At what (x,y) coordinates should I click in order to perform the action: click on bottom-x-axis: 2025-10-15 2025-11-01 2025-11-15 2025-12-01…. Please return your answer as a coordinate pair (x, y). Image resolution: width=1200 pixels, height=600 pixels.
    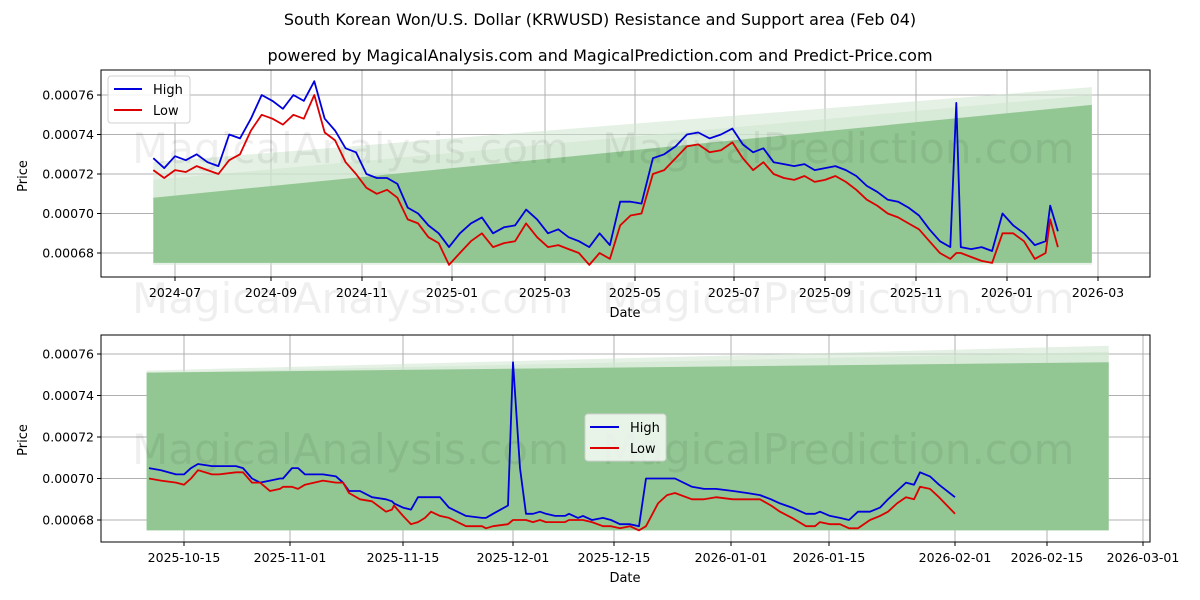
    Looking at the image, I should click on (664, 553).